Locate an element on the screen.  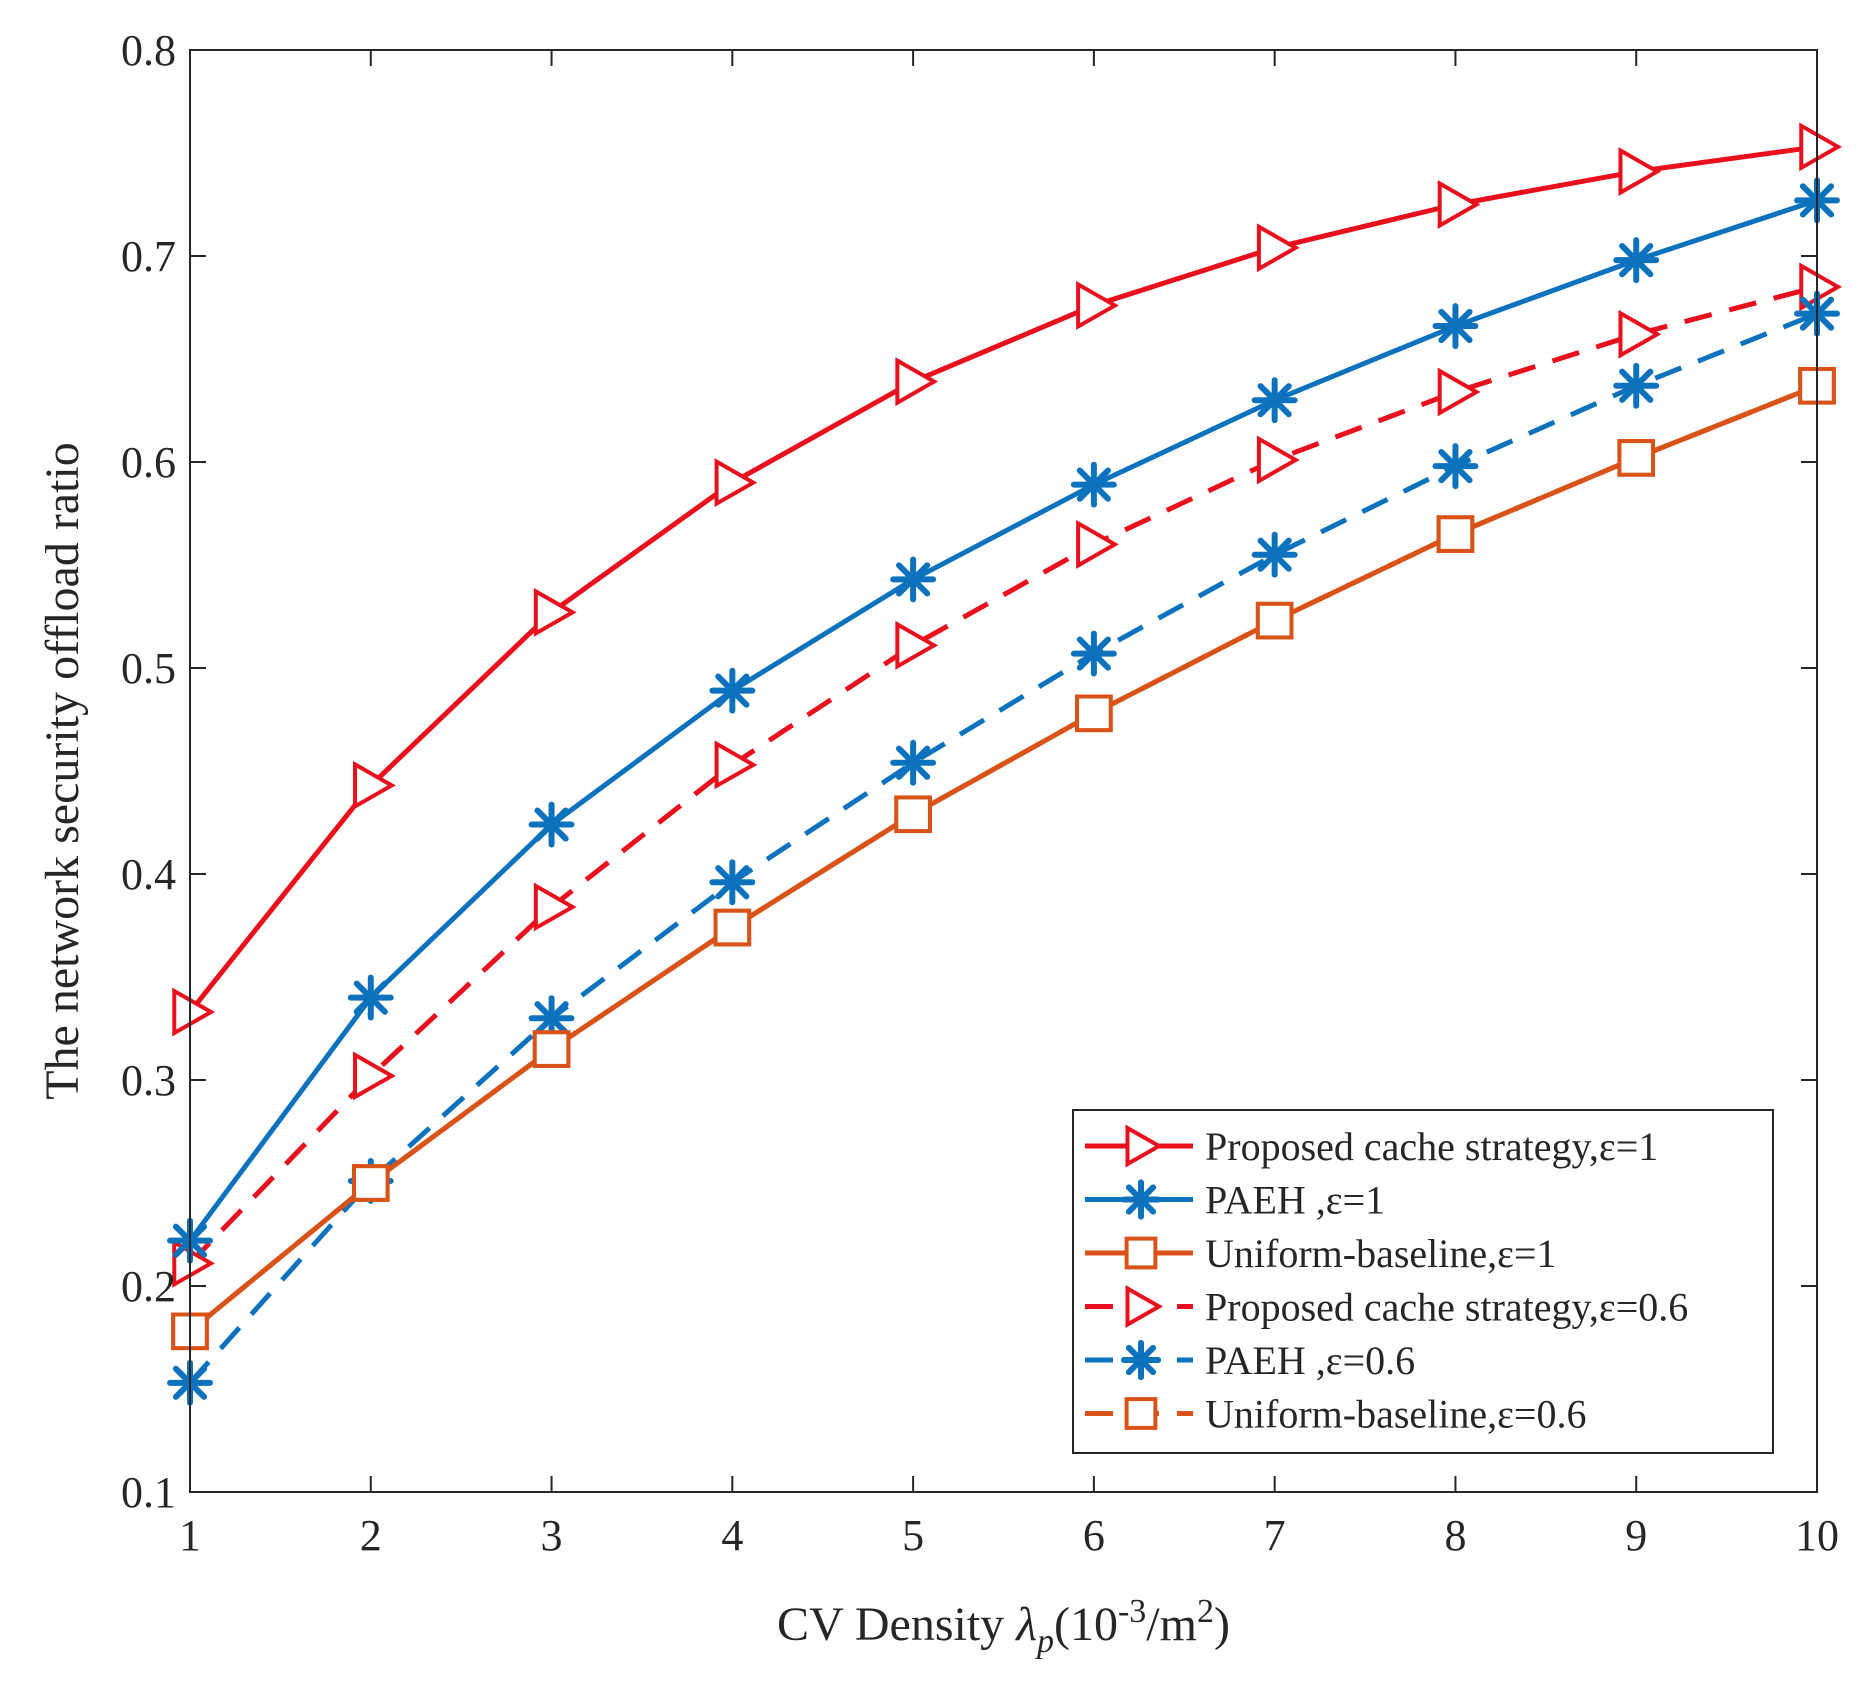
x-tick-label: 1 is located at coordinates (190, 1535).